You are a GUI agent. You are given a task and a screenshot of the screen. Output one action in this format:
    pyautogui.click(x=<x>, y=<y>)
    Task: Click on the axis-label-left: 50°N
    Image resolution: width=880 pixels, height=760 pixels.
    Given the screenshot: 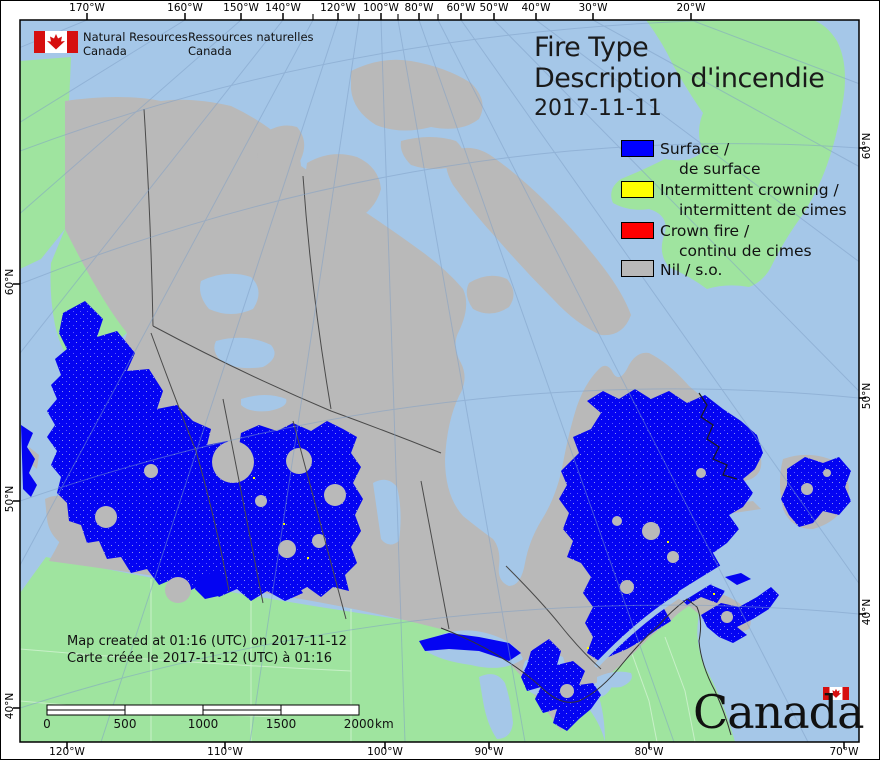 What is the action you would take?
    pyautogui.click(x=10, y=499)
    